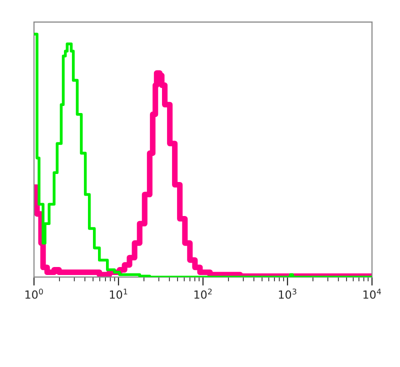  Describe the element at coordinates (372, 293) in the screenshot. I see `x-tick-label: 10$^{4}$` at that location.